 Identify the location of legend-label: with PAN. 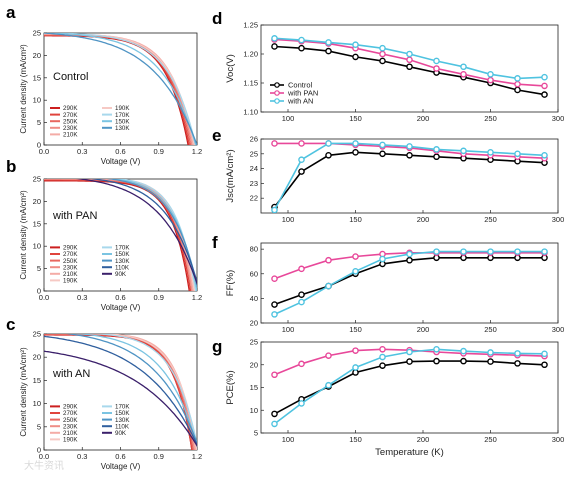
(302, 93).